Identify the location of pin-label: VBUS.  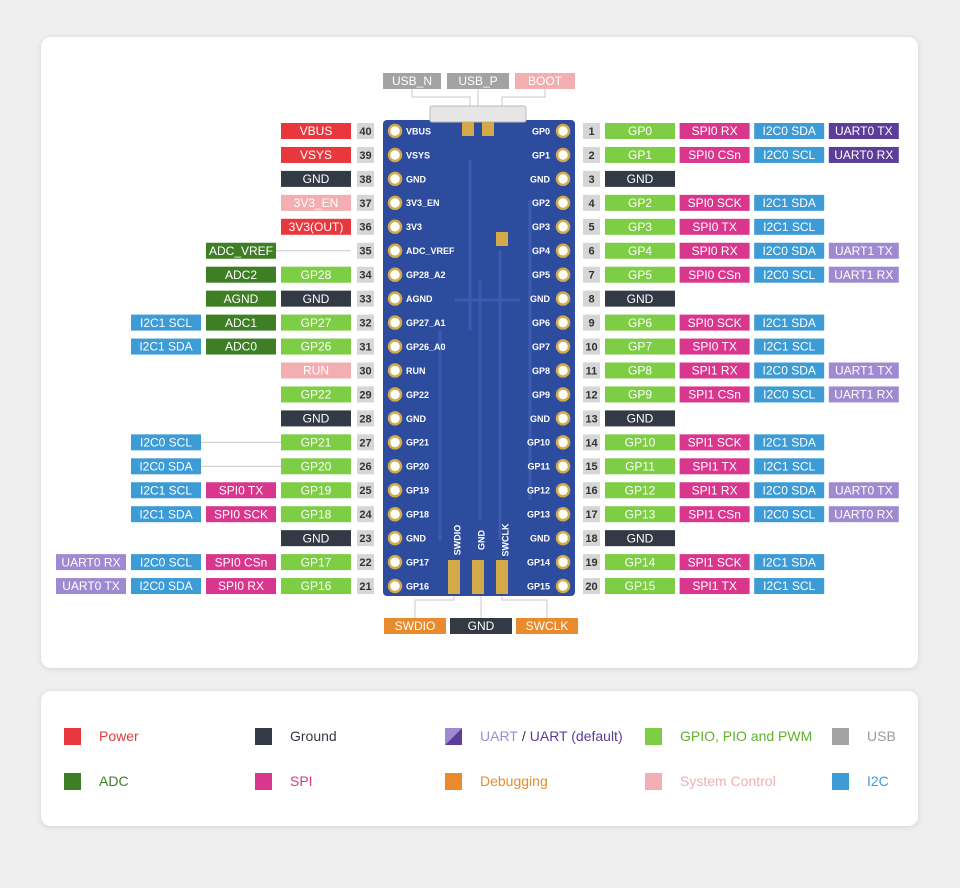
(316, 131).